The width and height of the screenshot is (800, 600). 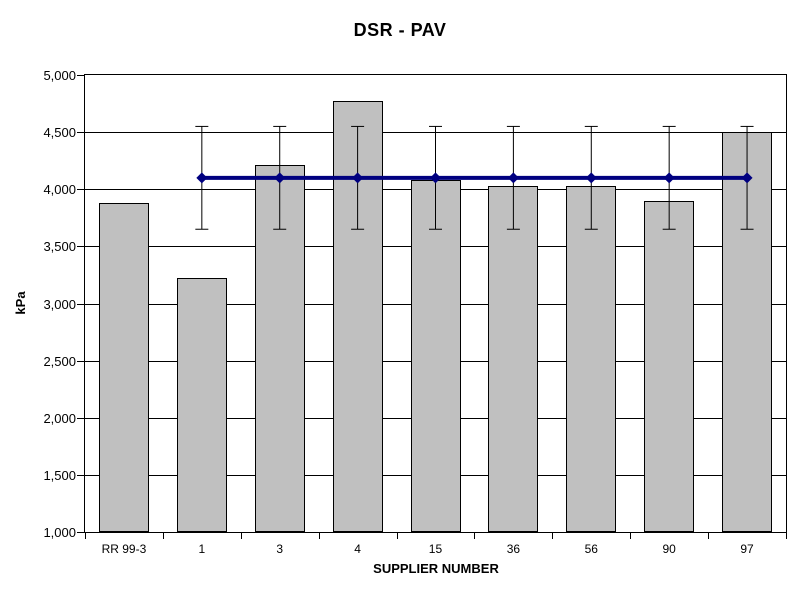 I want to click on x-axis-tick-label: 97, so click(x=747, y=549).